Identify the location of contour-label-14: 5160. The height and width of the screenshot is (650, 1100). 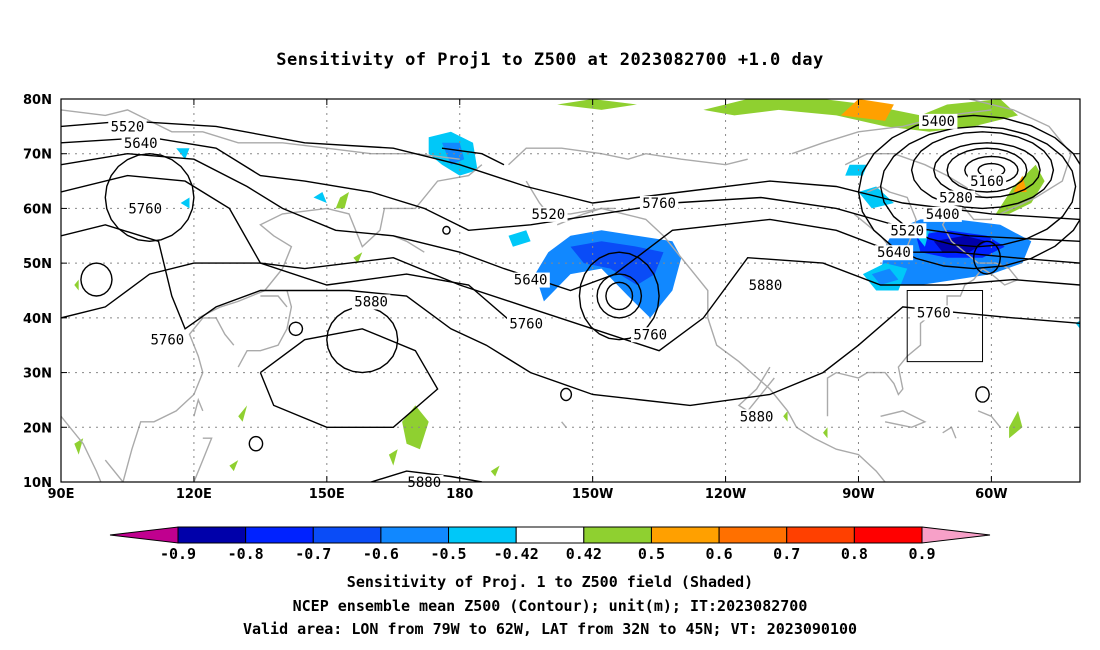
(987, 182).